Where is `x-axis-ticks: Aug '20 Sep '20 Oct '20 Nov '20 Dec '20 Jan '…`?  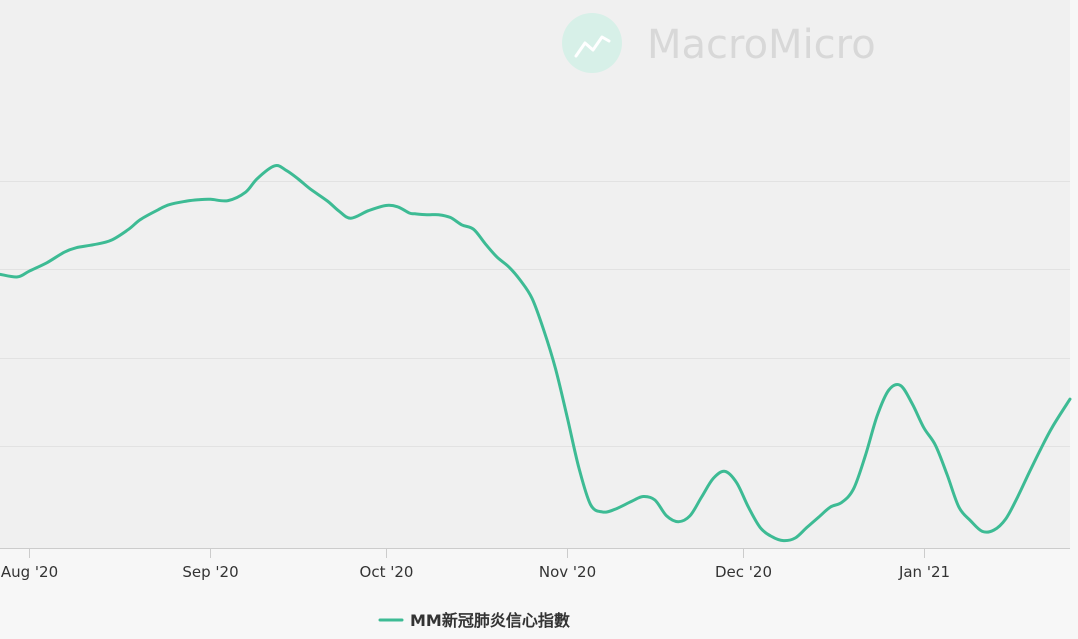 x-axis-ticks: Aug '20 Sep '20 Oct '20 Nov '20 Dec '20 Jan '… is located at coordinates (475, 564).